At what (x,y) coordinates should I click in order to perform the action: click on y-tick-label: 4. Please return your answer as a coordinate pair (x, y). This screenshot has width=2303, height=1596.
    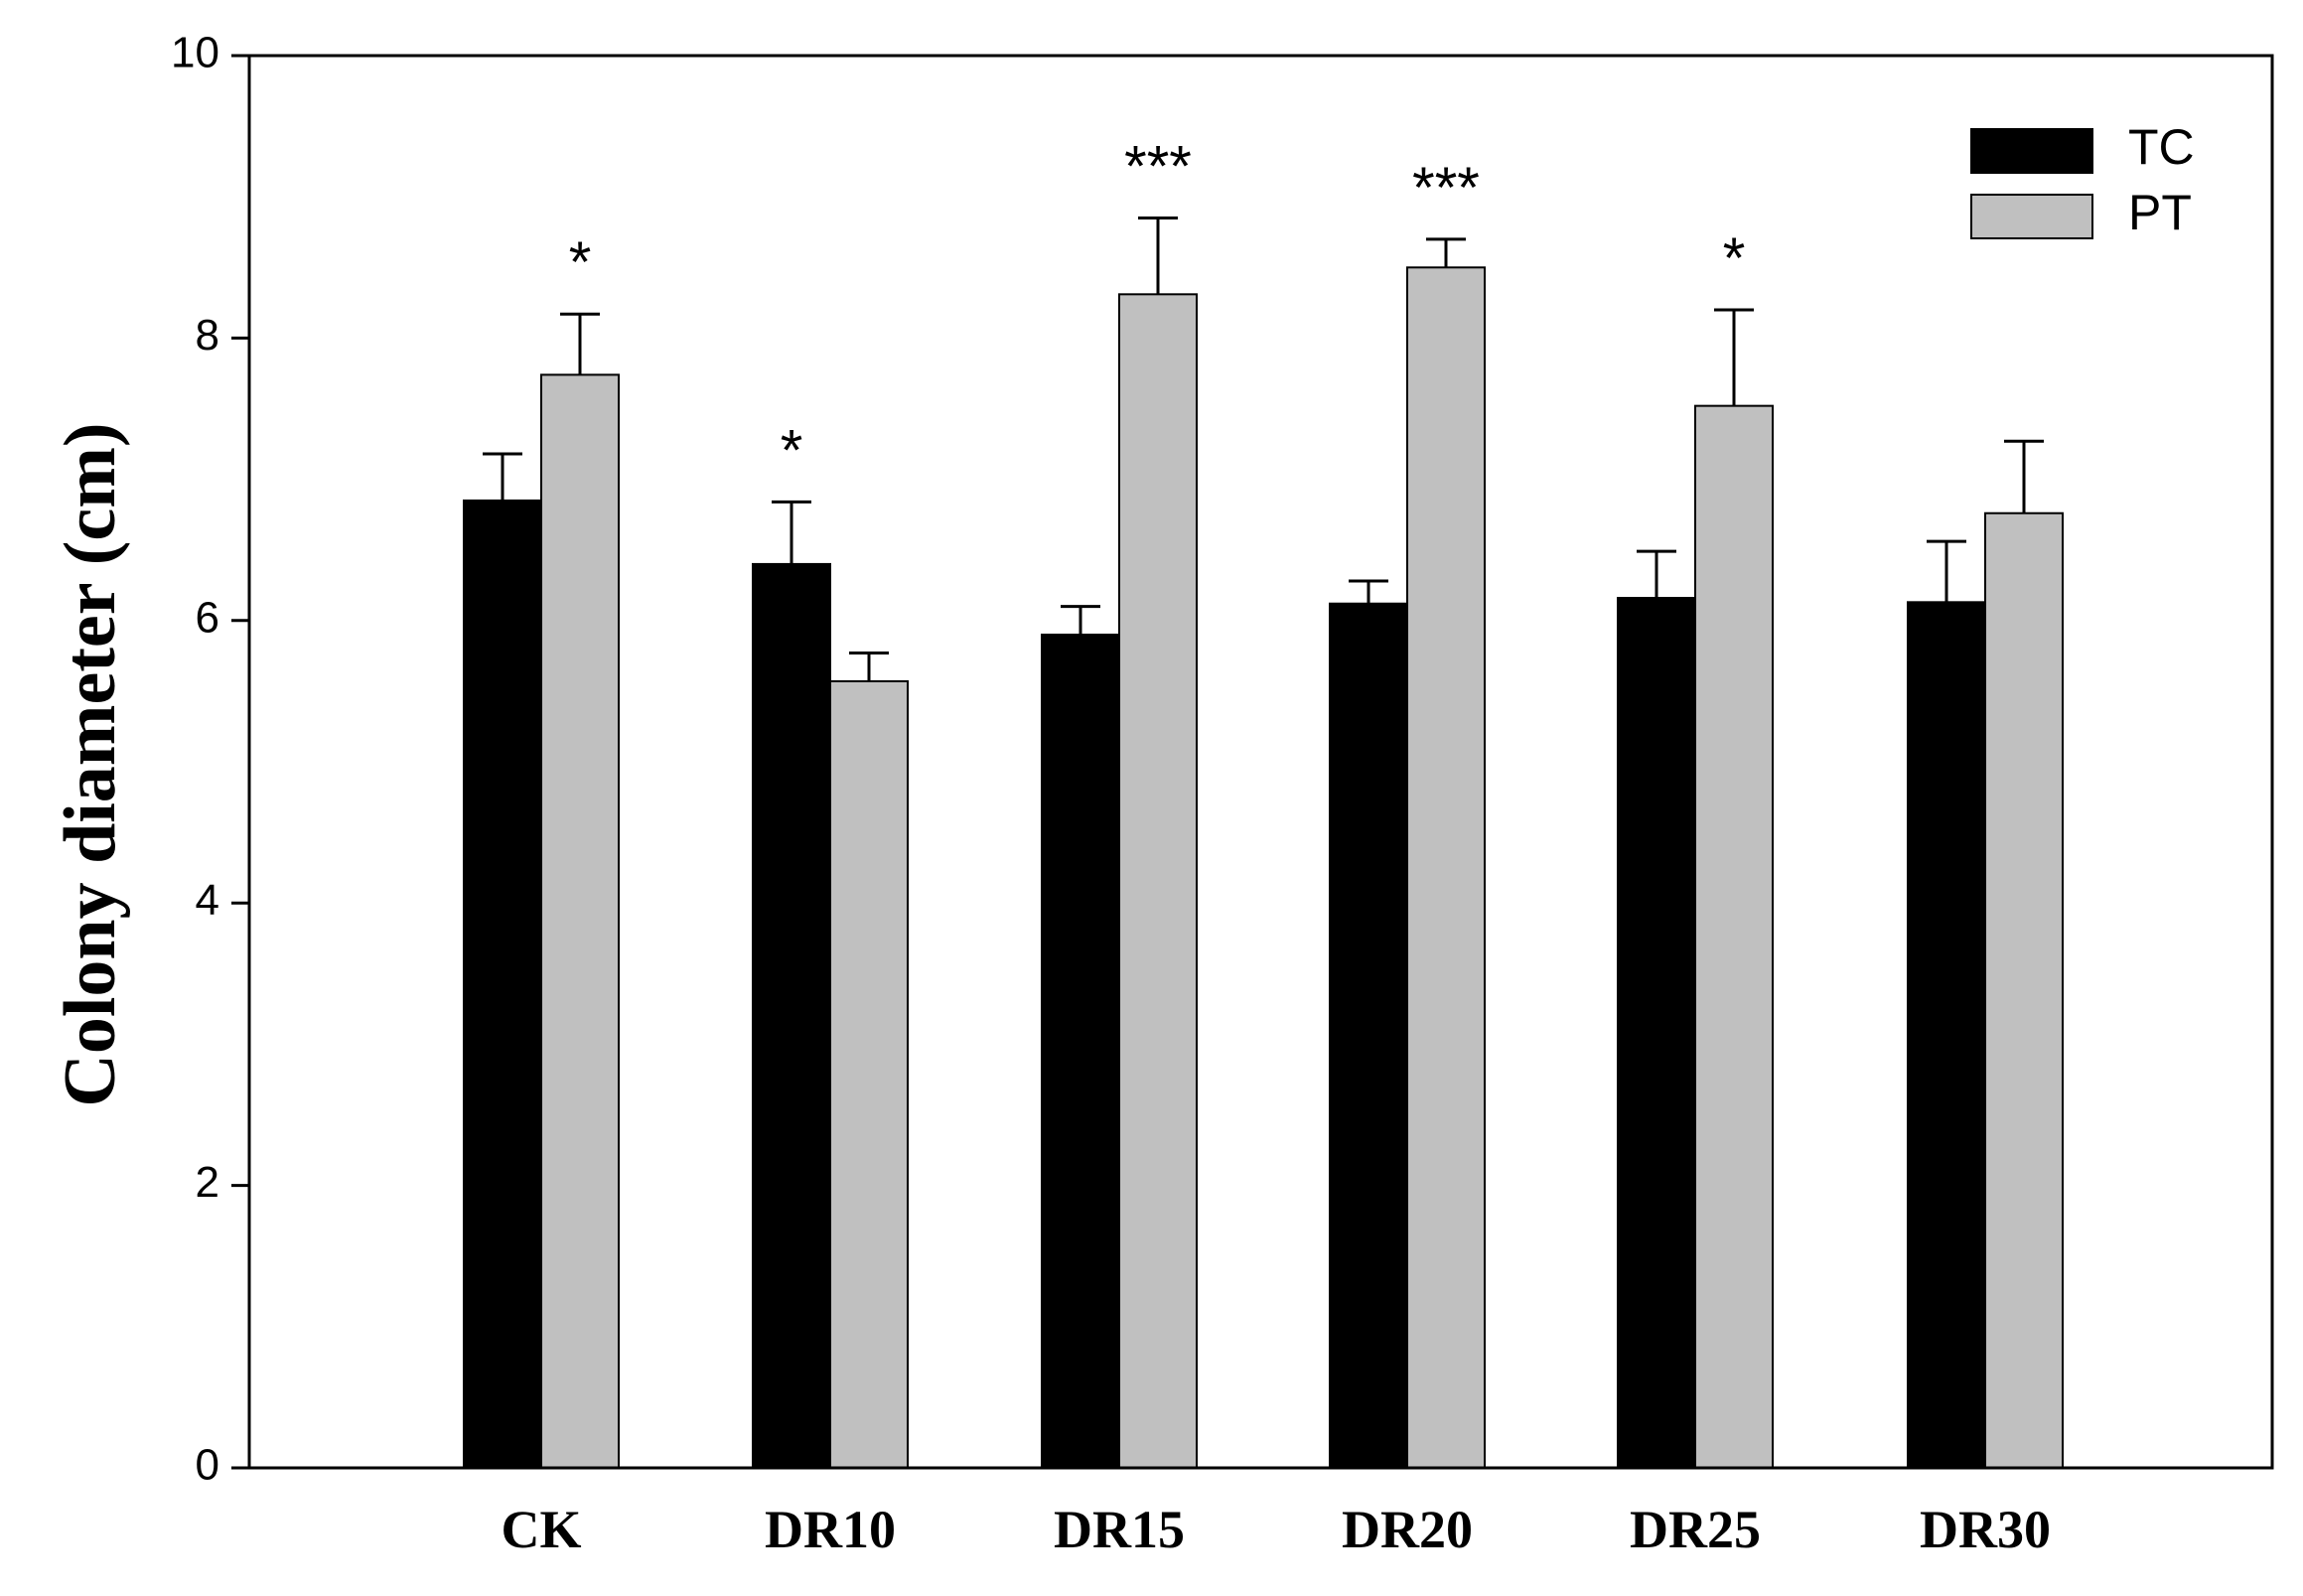
    Looking at the image, I should click on (207, 901).